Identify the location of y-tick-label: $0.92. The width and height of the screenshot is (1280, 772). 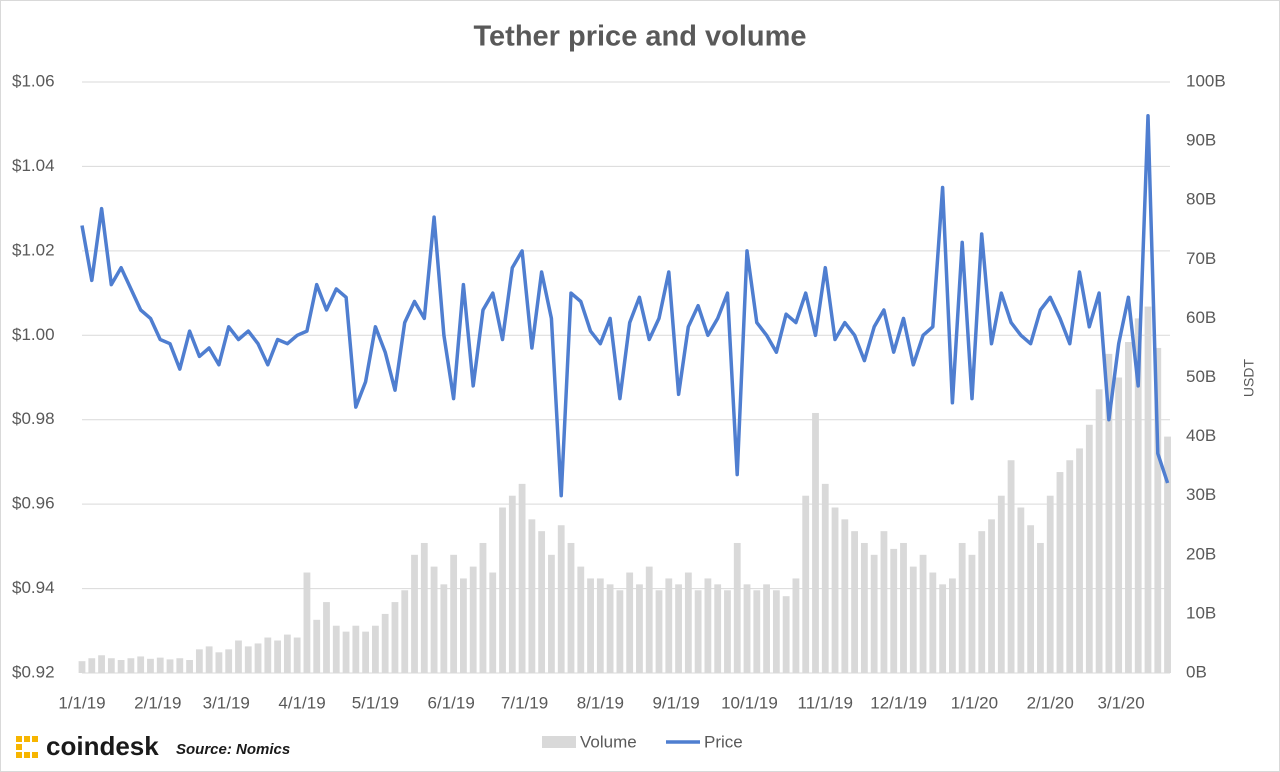
(33, 671).